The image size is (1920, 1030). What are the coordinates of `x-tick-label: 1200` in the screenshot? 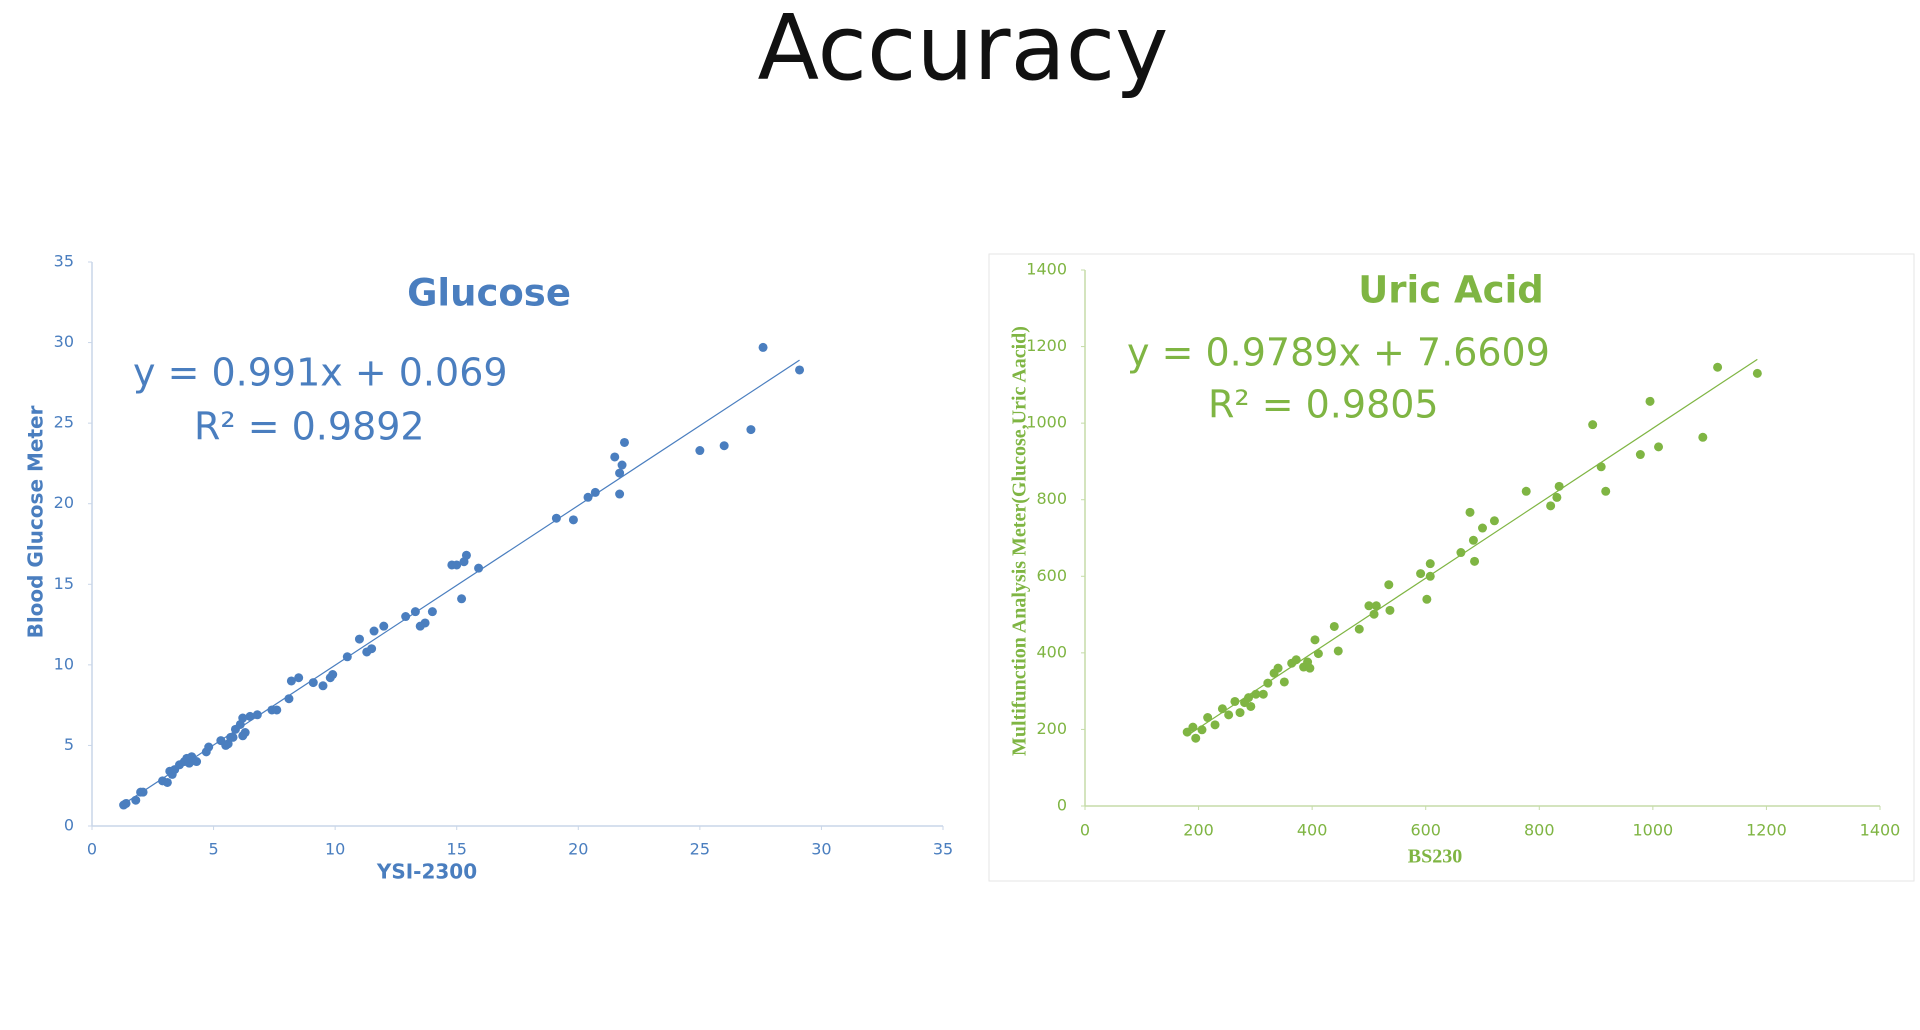 It's located at (1766, 830).